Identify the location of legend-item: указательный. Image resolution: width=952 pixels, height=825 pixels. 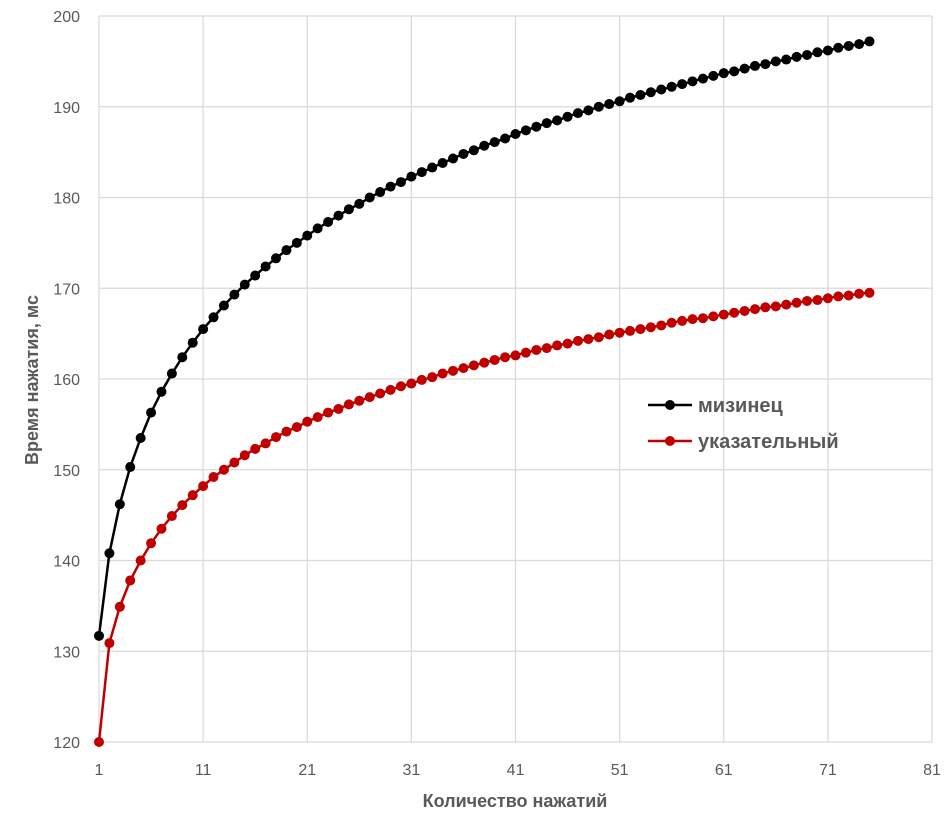
(743, 442).